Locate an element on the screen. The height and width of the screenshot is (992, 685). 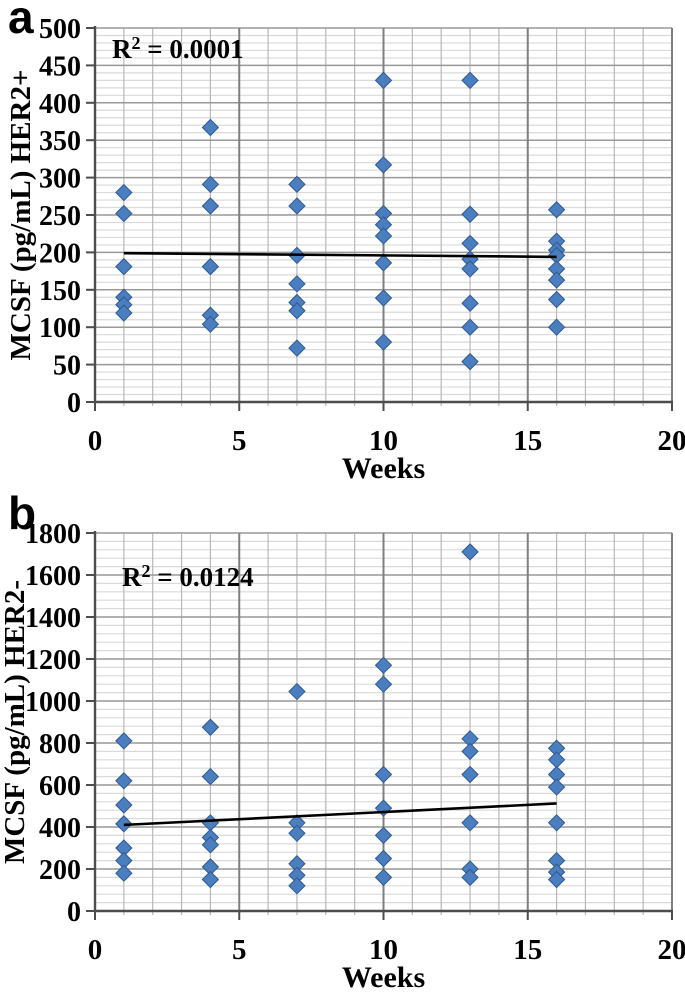
y-tick-label: 250 is located at coordinates (60, 216).